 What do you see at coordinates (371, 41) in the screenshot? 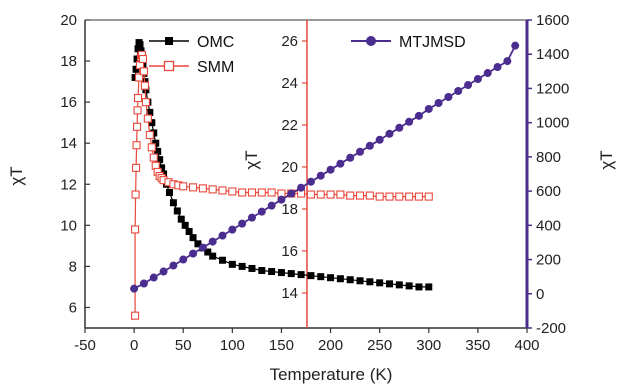
I see `legend-mtjmsd-marker` at bounding box center [371, 41].